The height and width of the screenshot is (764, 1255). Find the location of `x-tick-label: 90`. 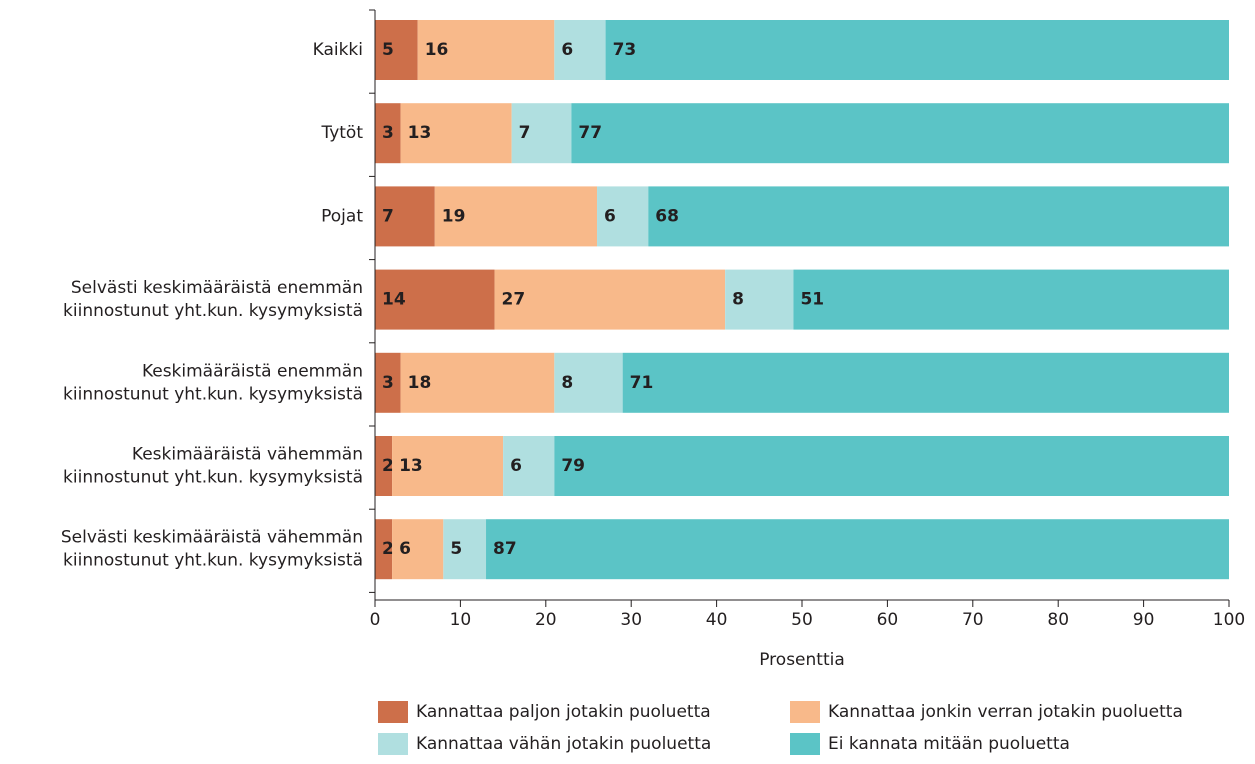

x-tick-label: 90 is located at coordinates (1144, 620).